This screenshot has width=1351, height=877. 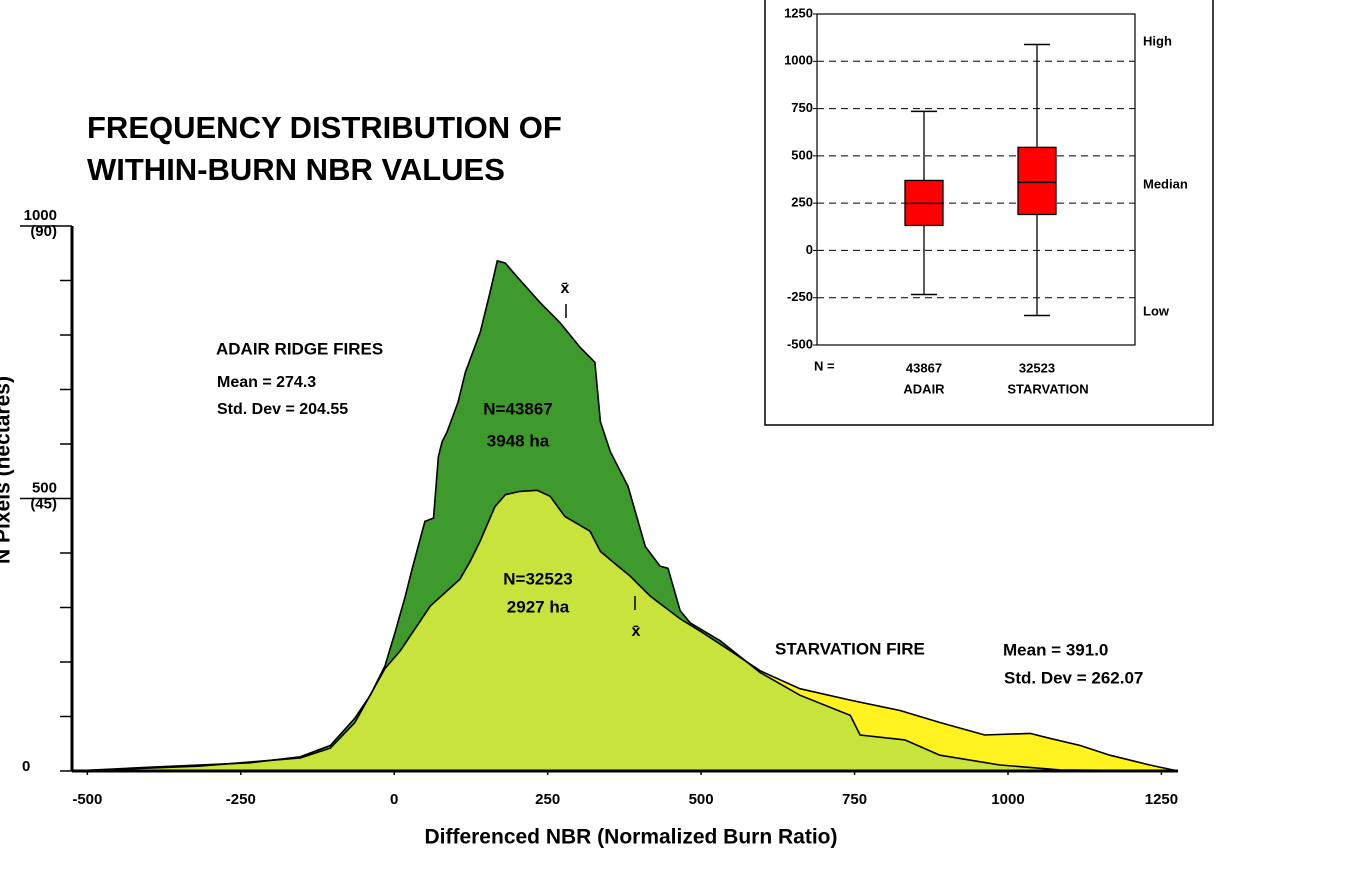 I want to click on x-tick-label: 1250, so click(x=1161, y=799).